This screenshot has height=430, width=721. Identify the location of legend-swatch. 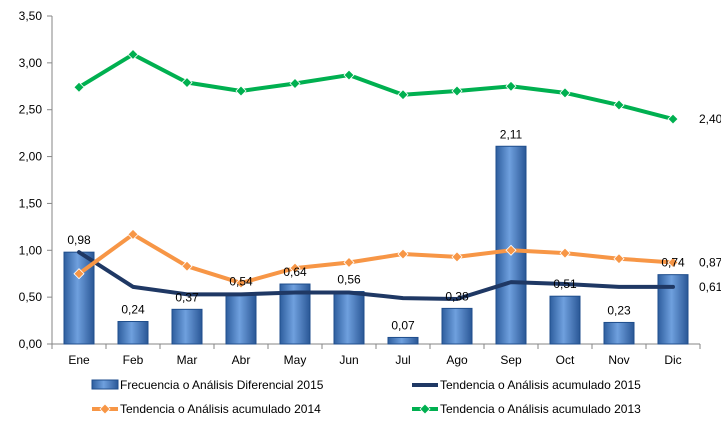
(105, 384).